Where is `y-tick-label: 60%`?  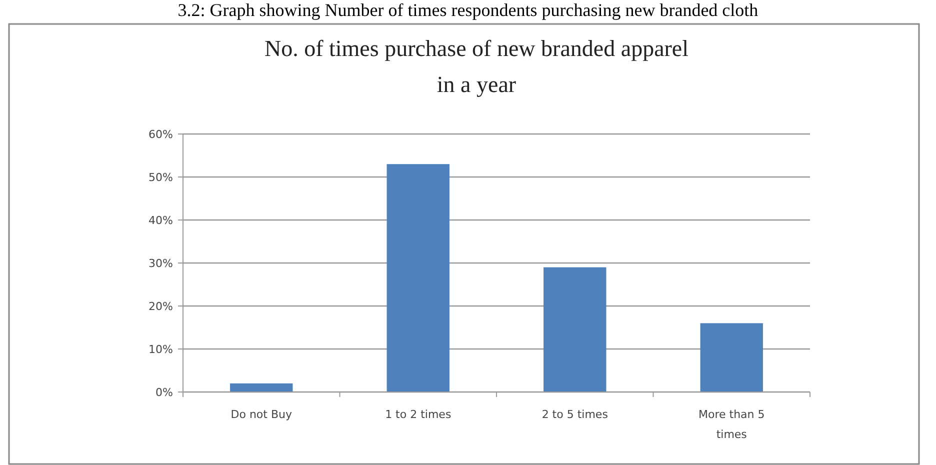
y-tick-label: 60% is located at coordinates (160, 134).